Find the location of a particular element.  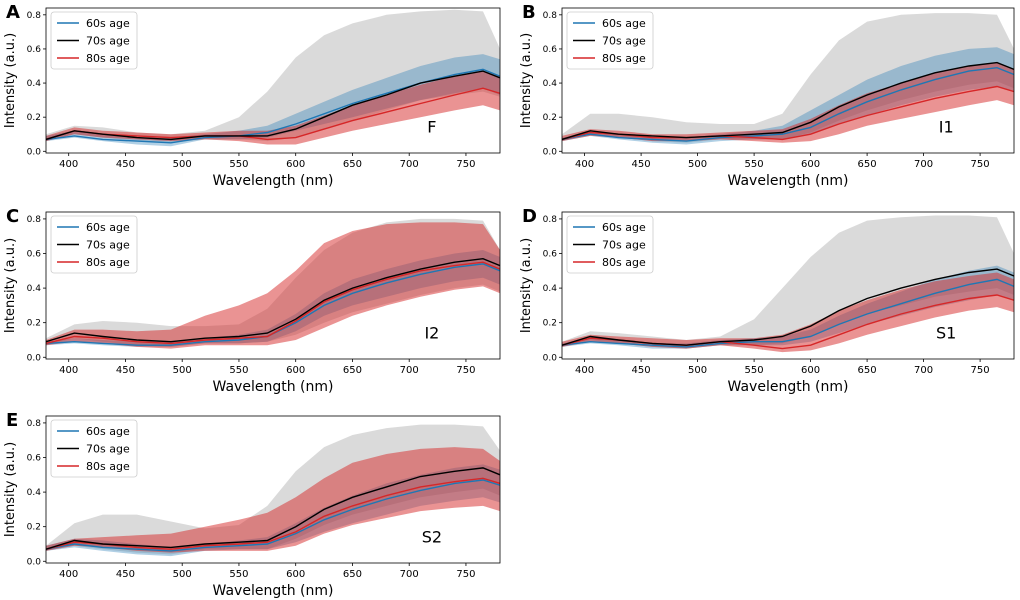

band-60s-age is located at coordinates (788, 96).